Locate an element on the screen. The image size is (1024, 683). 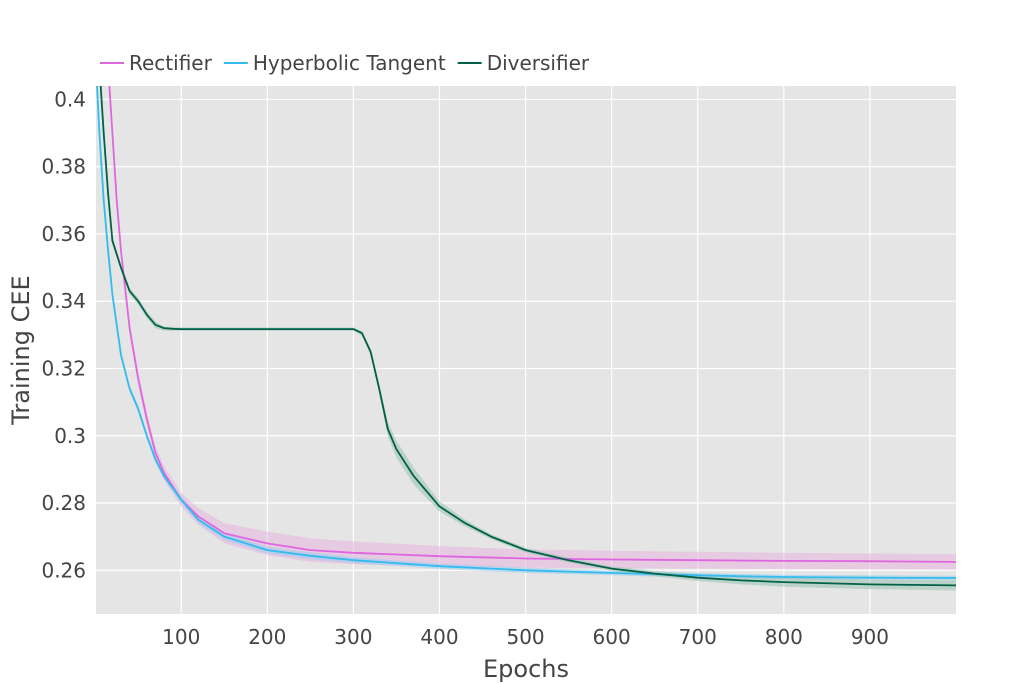
y-tick-label: 0.38 is located at coordinates (63, 167).